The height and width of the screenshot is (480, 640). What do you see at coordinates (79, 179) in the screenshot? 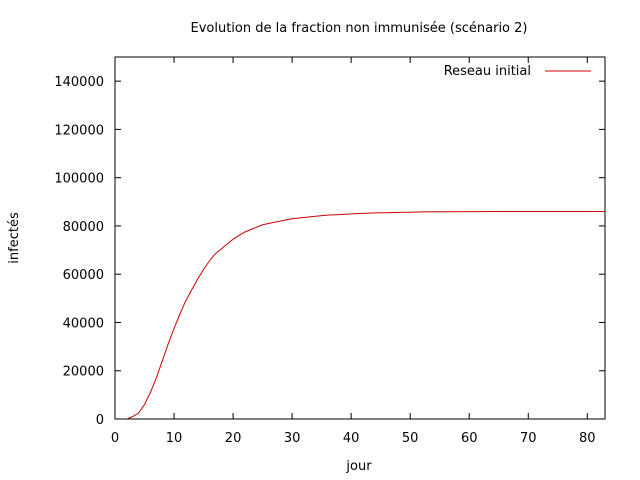
I see `y-tick-label: 100000` at bounding box center [79, 179].